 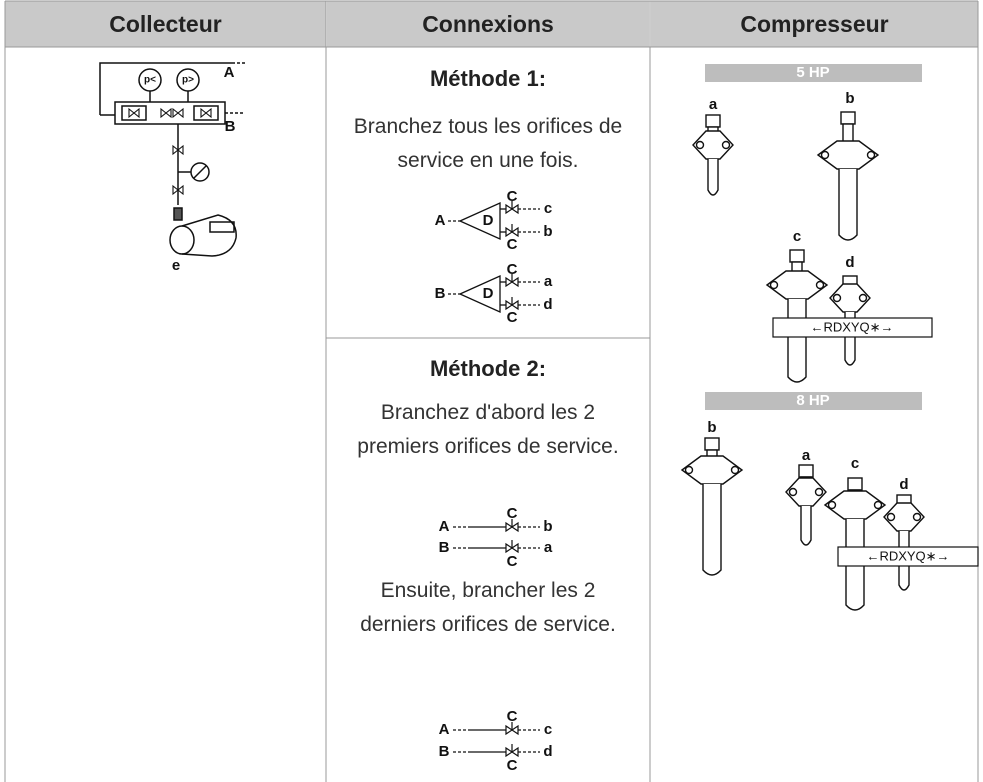 What do you see at coordinates (488, 368) in the screenshot?
I see `method-title: Méthode 2:` at bounding box center [488, 368].